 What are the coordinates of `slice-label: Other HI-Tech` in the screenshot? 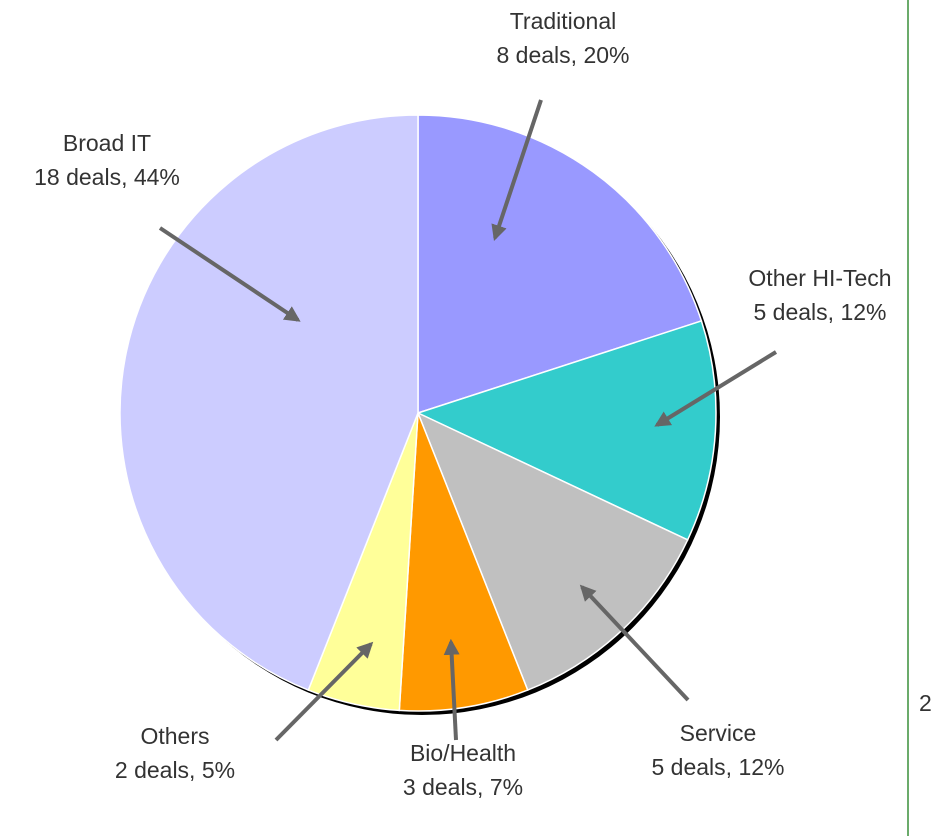 It's located at (819, 278).